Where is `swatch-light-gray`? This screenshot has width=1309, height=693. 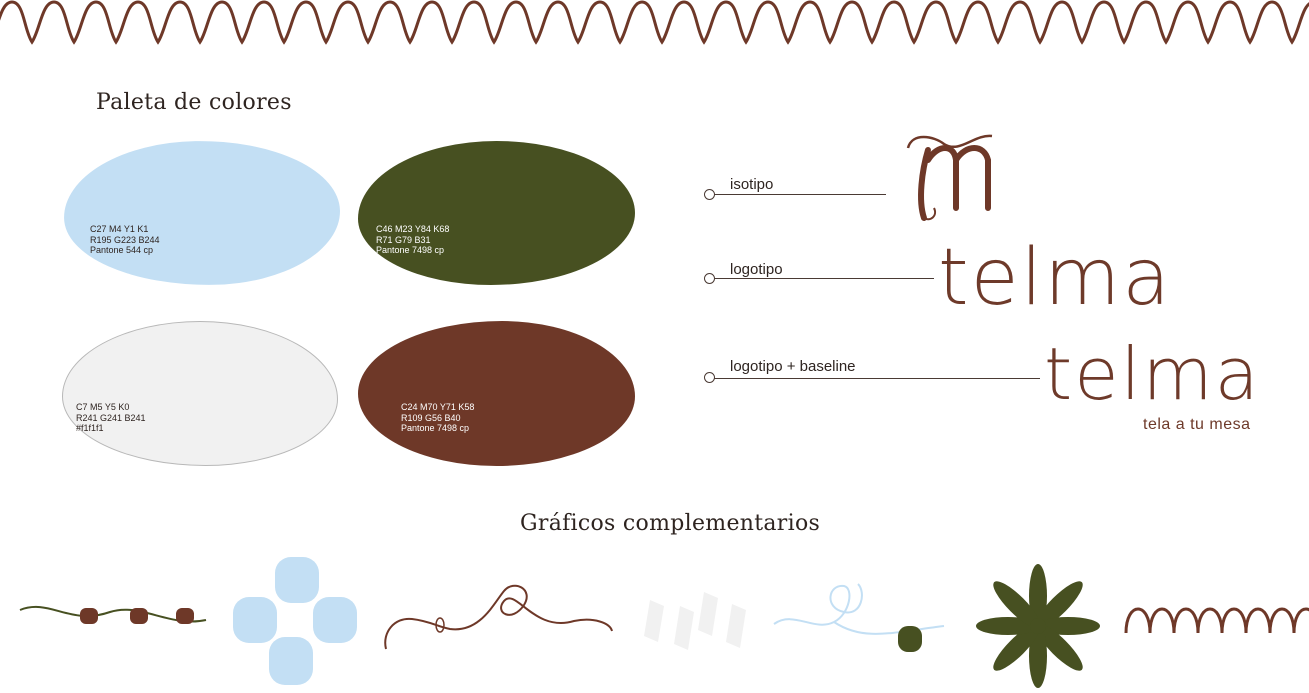 swatch-light-gray is located at coordinates (200, 393).